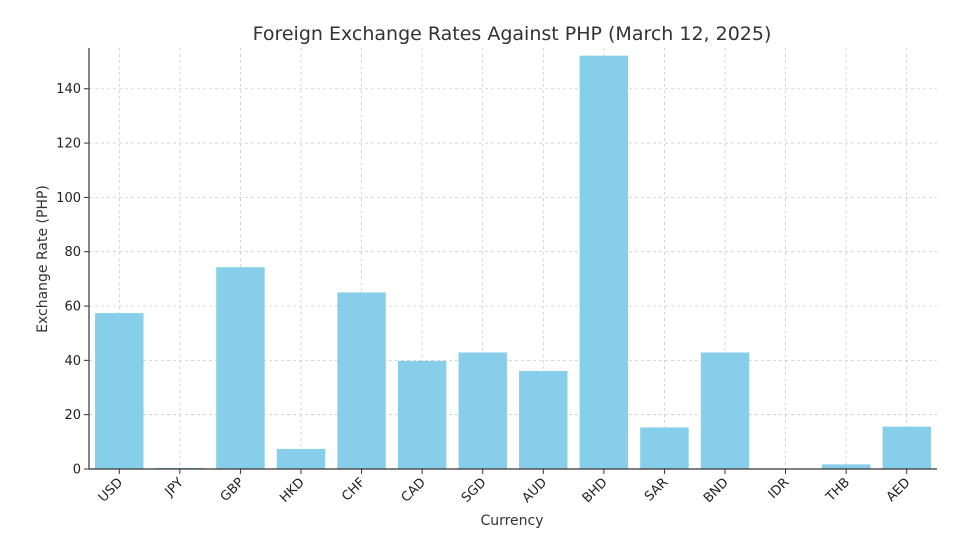  Describe the element at coordinates (779, 488) in the screenshot. I see `x-tick-label: IDR` at that location.